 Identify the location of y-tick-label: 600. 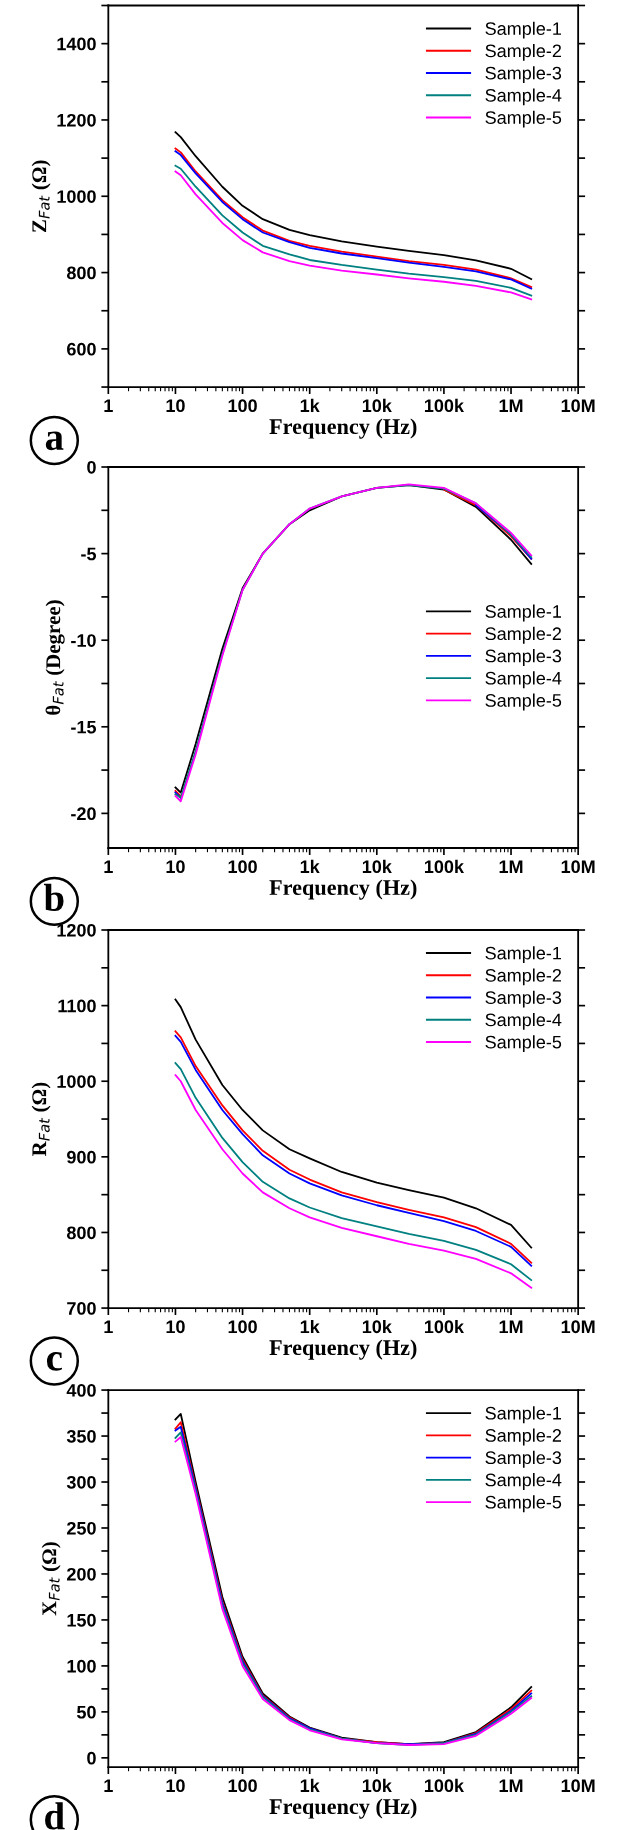
(81, 349).